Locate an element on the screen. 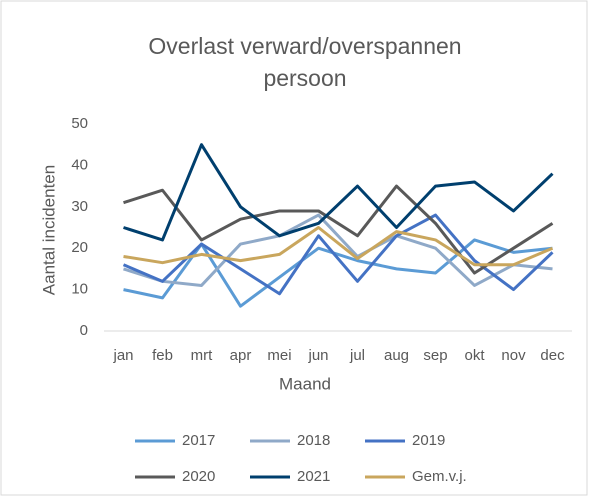  chart-title: Overlast verward/overspannen is located at coordinates (304, 46).